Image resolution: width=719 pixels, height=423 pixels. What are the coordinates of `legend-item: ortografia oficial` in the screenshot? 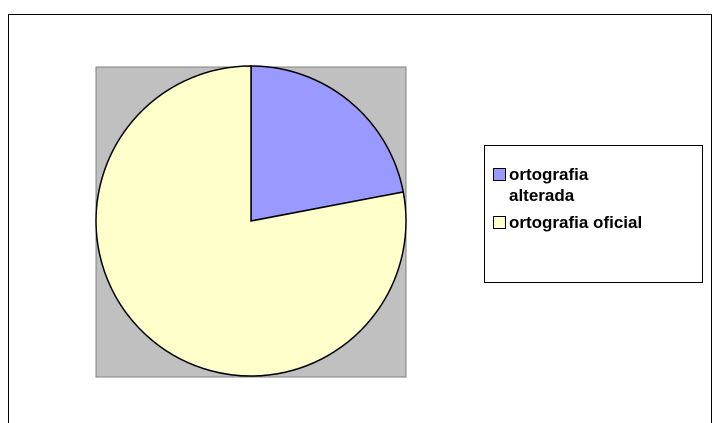 It's located at (595, 222).